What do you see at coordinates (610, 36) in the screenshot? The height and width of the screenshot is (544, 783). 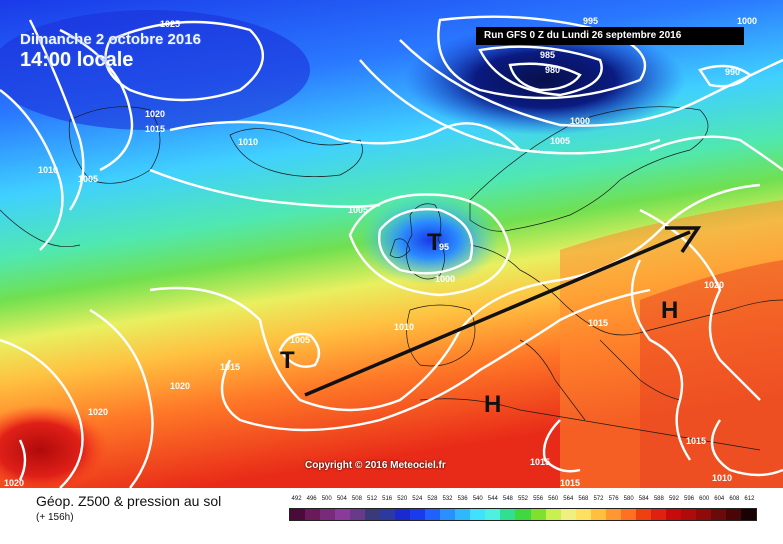 I see `model-run-label: Run GFS 0 Z du Lundi 26 septembre 2016` at bounding box center [610, 36].